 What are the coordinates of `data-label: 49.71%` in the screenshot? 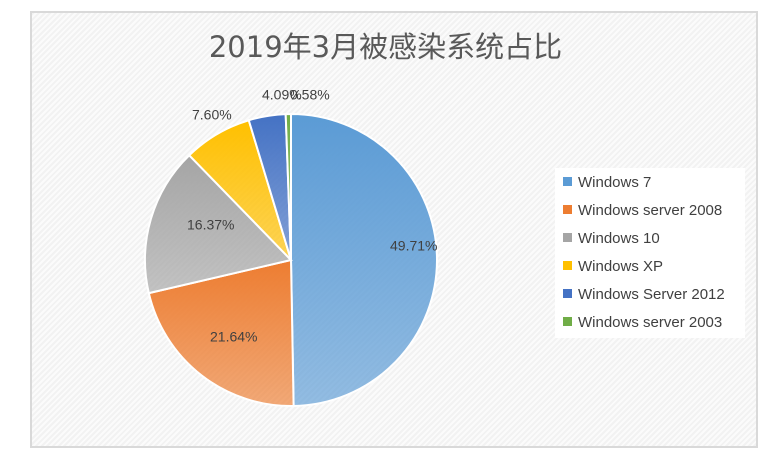 It's located at (413, 246).